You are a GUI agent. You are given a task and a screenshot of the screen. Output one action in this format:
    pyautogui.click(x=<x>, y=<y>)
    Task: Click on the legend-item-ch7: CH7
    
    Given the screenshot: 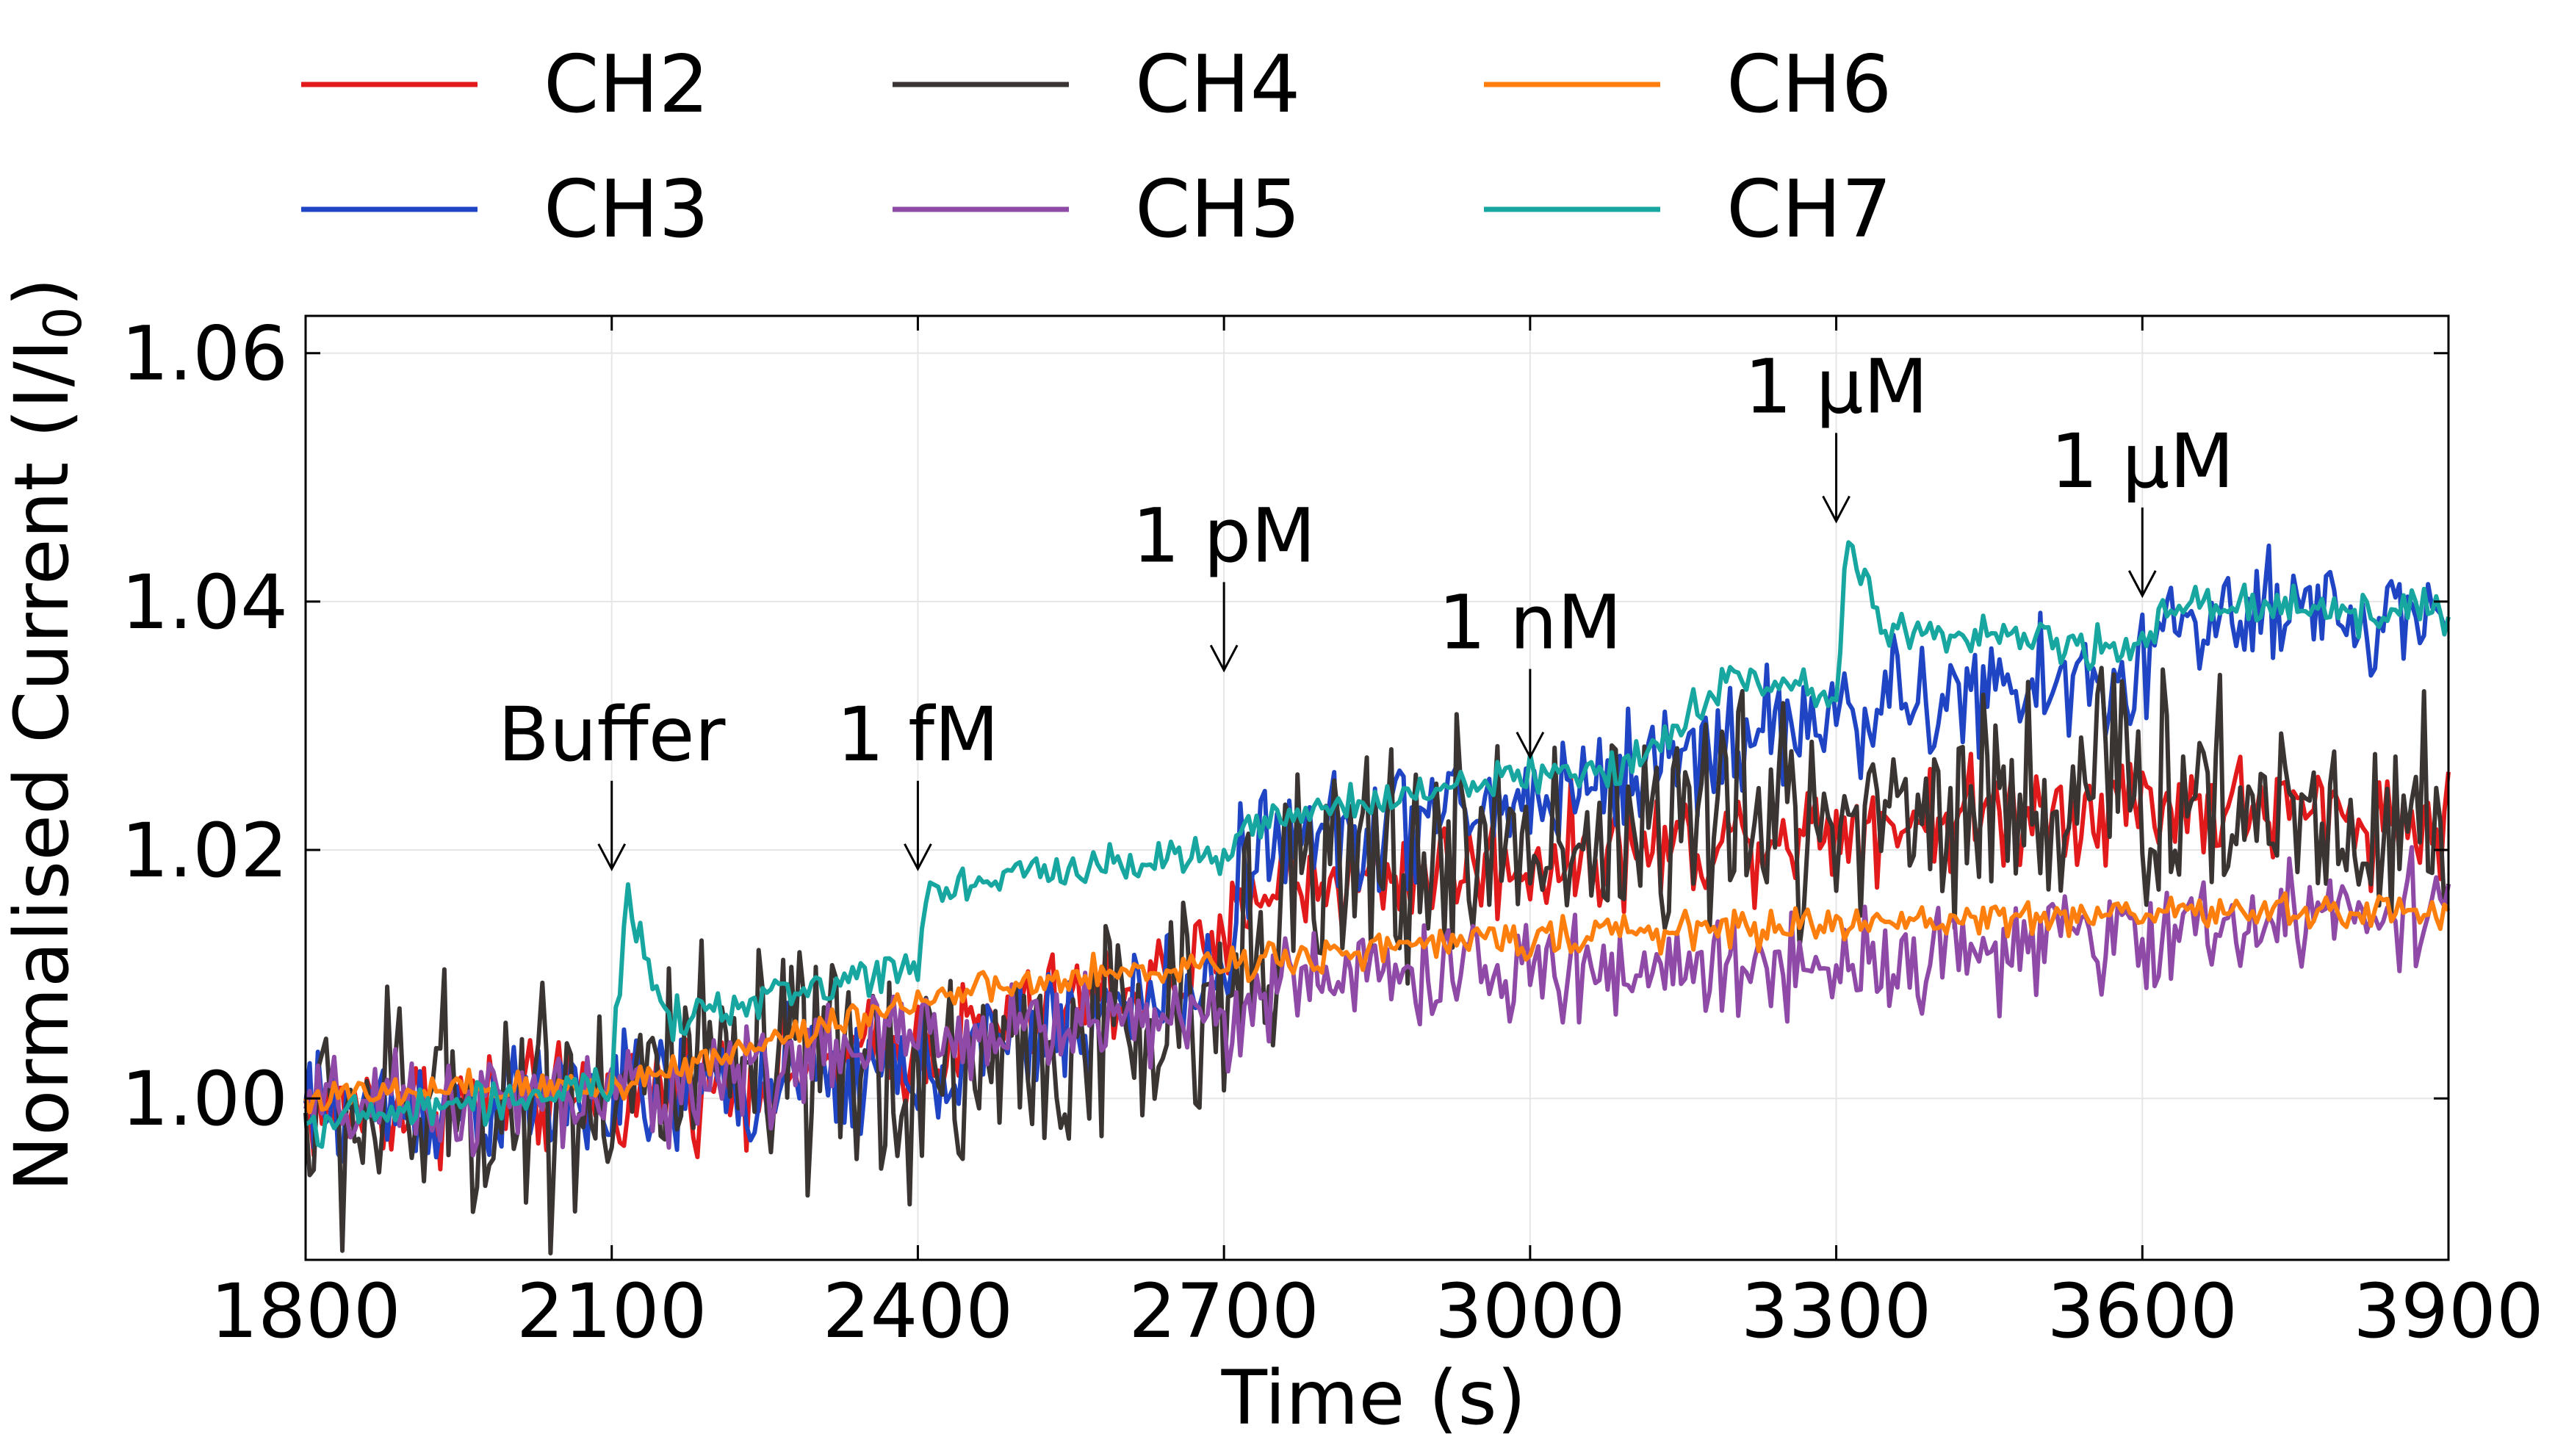 What is the action you would take?
    pyautogui.click(x=1688, y=210)
    